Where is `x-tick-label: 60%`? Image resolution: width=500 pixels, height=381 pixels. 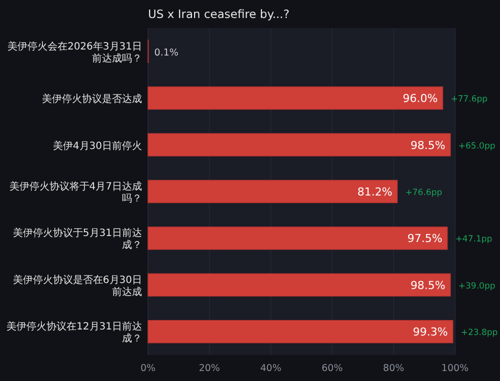 x-tick-label: 60% is located at coordinates (332, 368).